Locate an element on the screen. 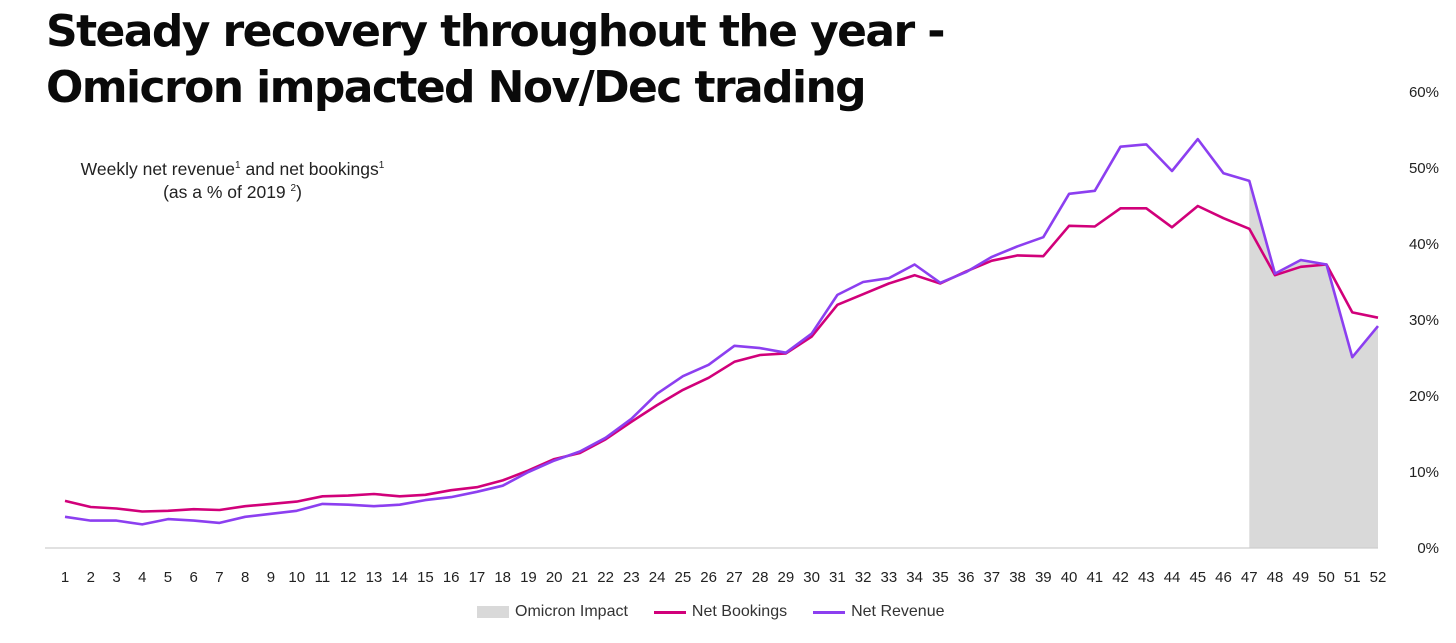  x-tick-label: 38 is located at coordinates (1017, 577).